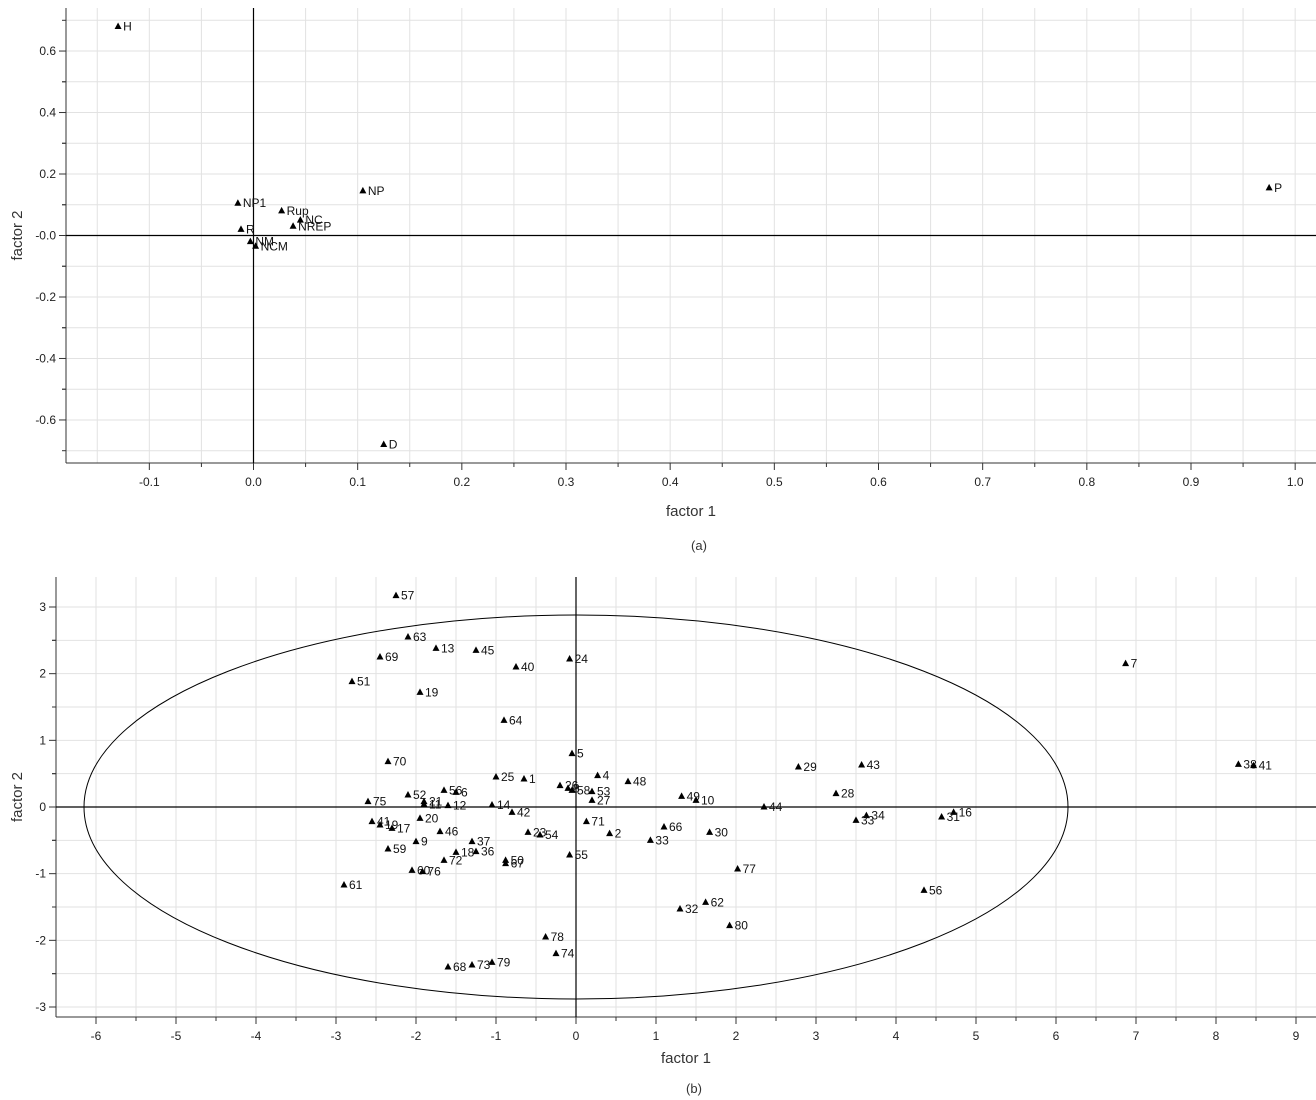  Describe the element at coordinates (47, 174) in the screenshot. I see `y-tick-label: 0.2` at that location.